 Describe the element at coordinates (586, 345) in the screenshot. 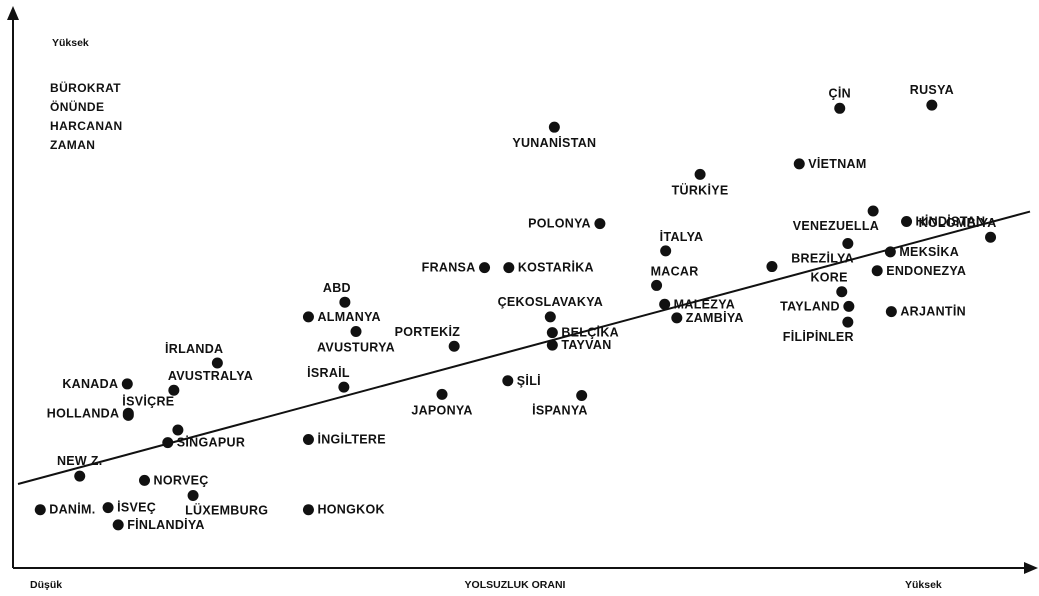

I see `point-label: TAYVAN` at that location.